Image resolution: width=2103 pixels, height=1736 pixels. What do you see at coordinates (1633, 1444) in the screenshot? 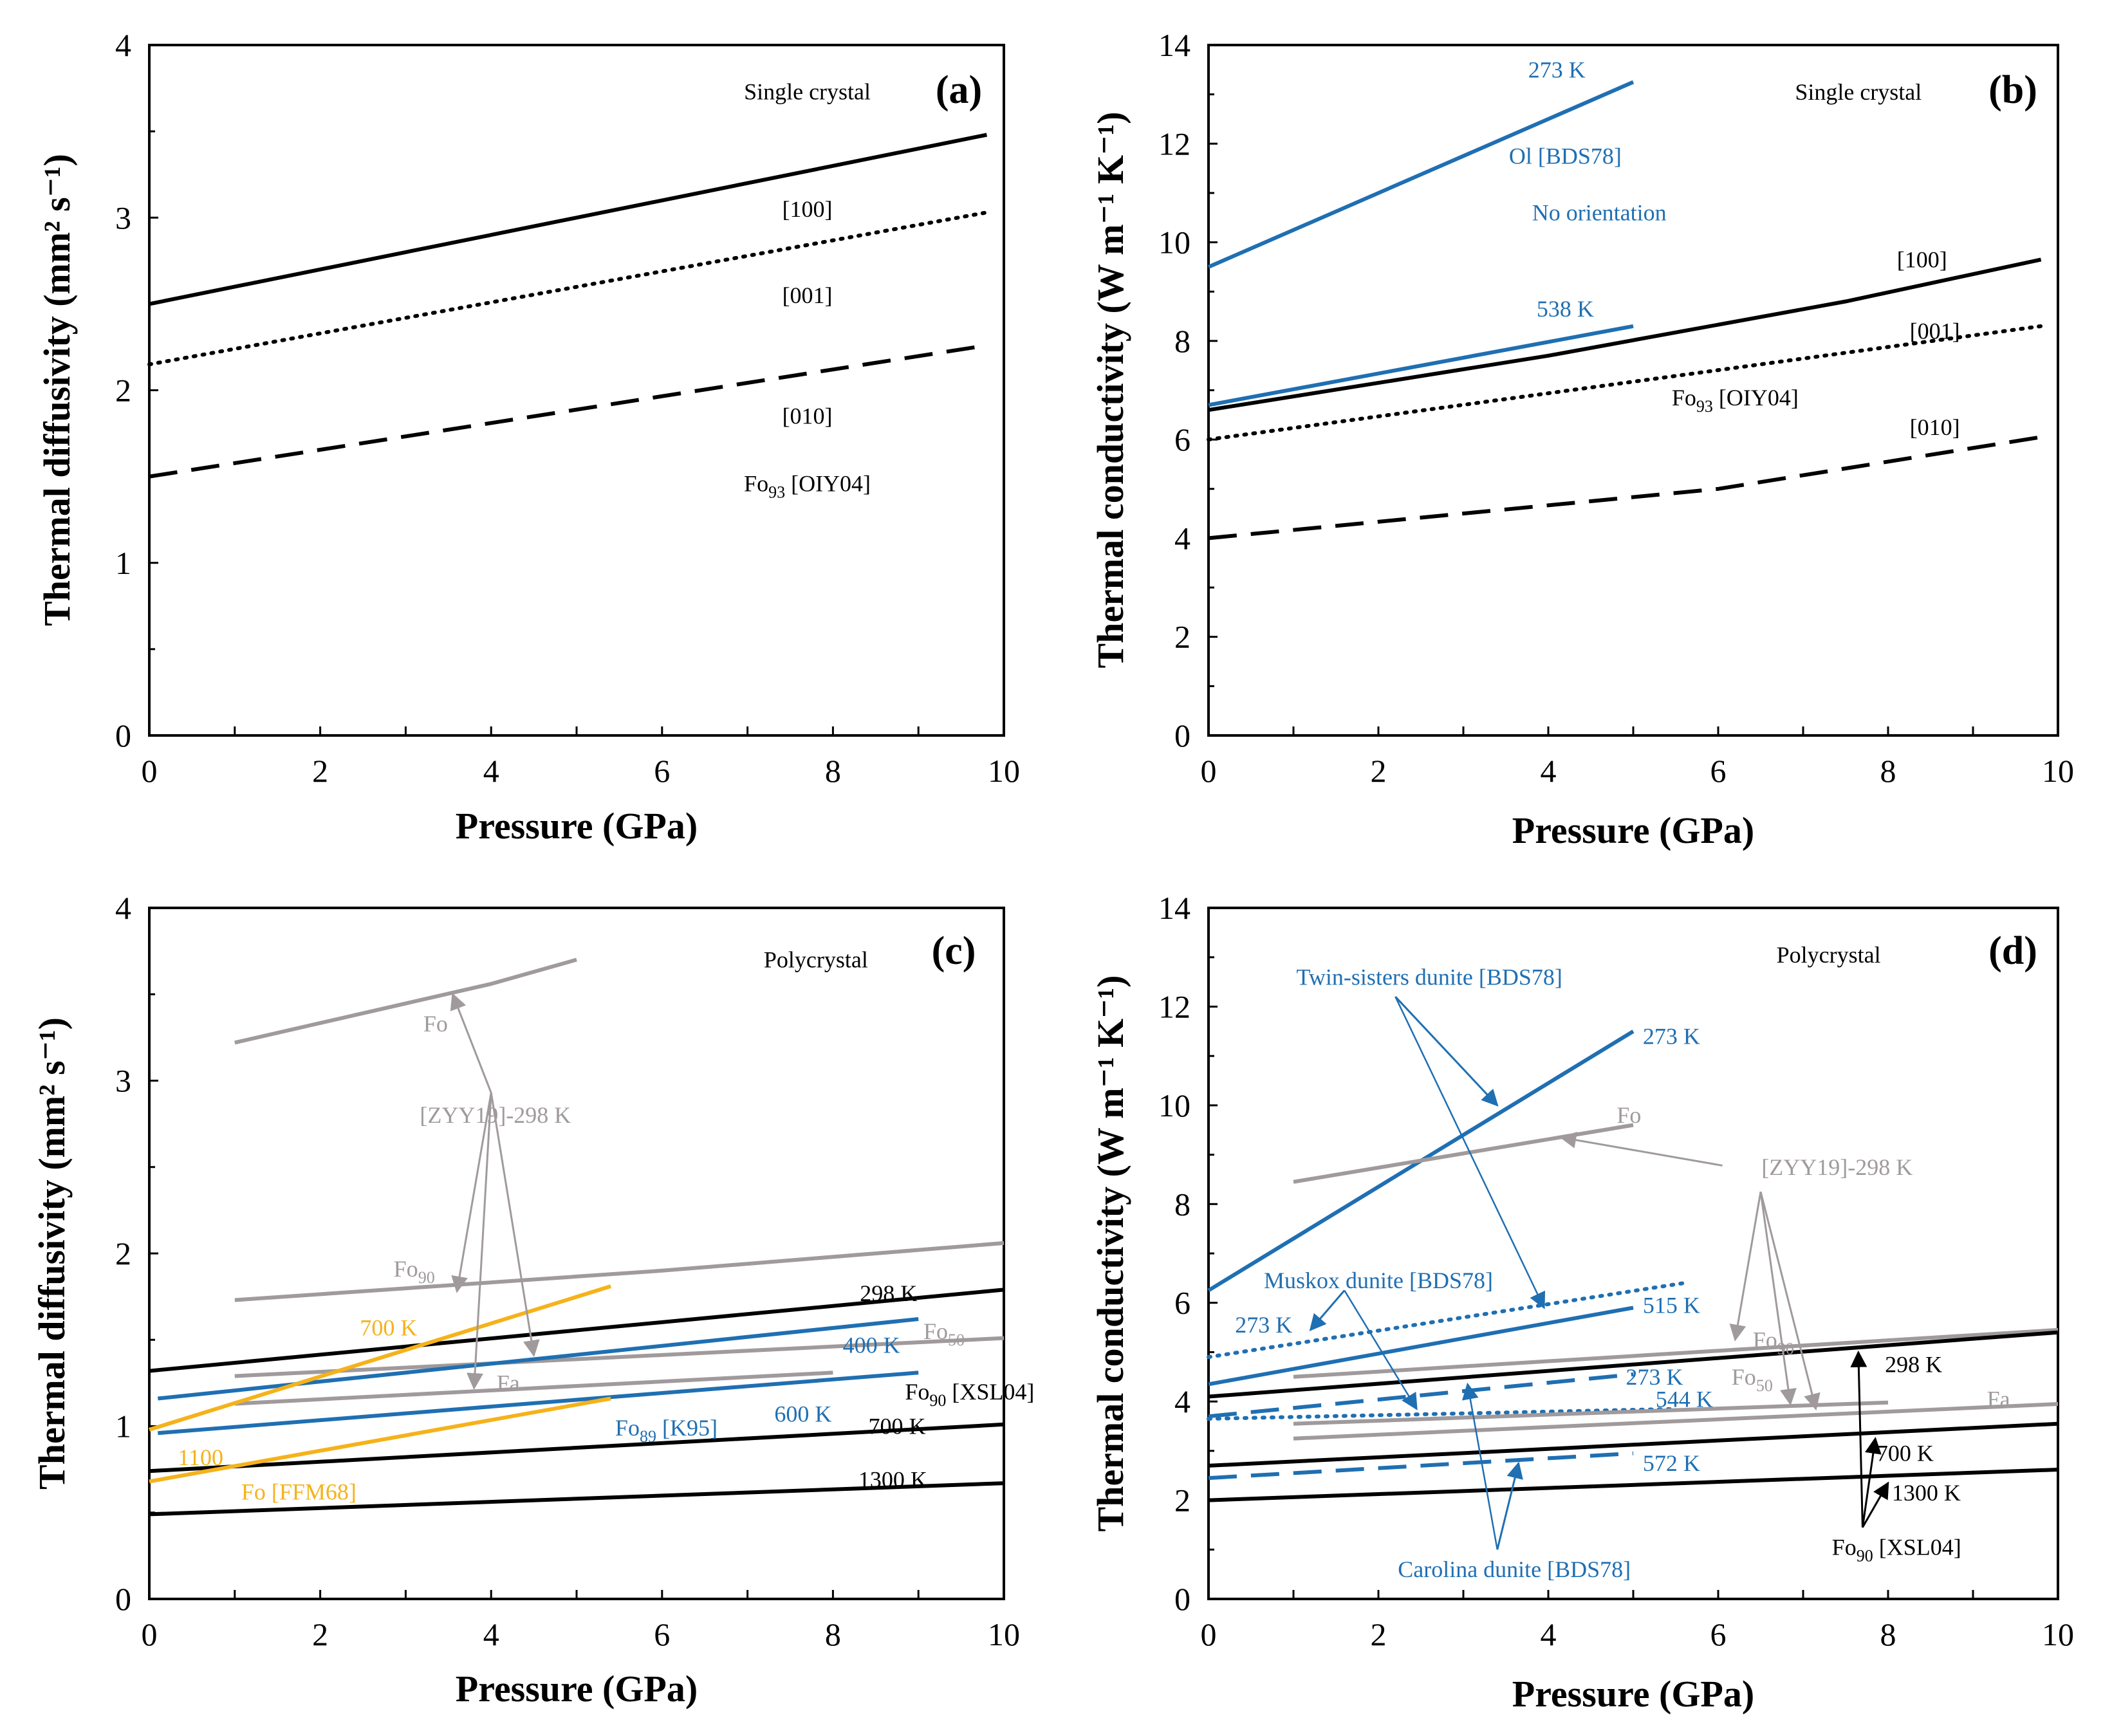
I see `series-line: Fo90 [XSL04] 700 K` at bounding box center [1633, 1444].